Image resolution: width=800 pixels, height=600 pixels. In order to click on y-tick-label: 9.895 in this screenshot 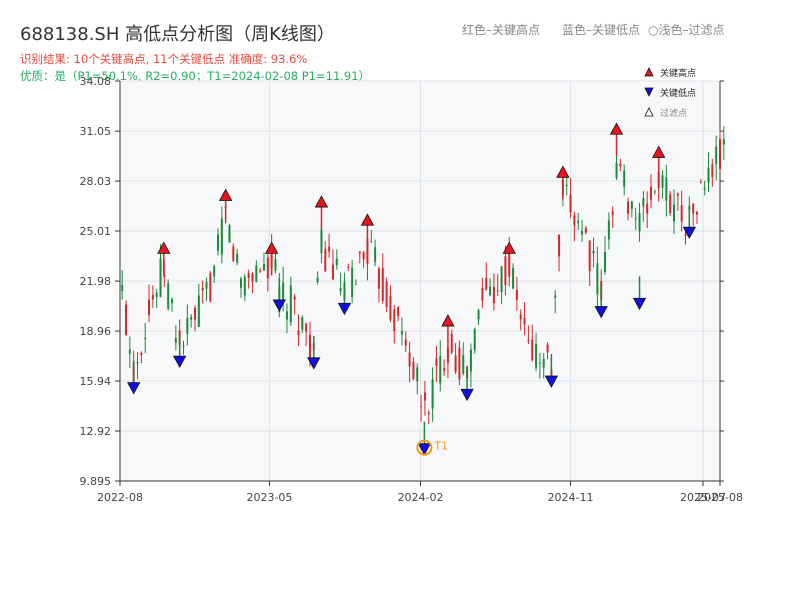, I will do `click(96, 481)`.